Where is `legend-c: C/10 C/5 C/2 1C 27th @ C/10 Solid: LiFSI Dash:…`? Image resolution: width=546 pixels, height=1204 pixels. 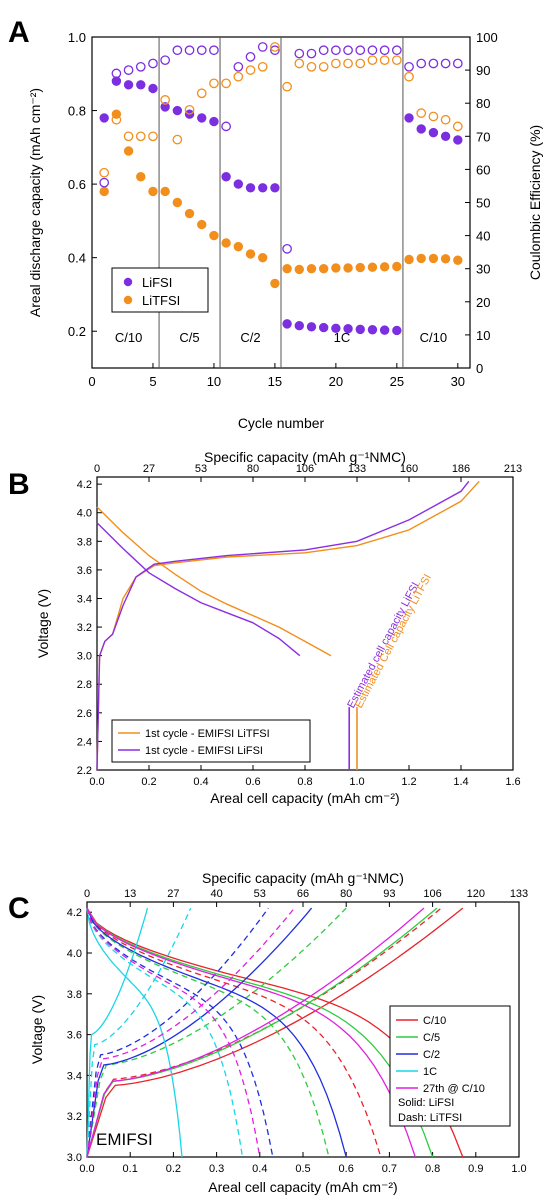 legend-c: C/10 C/5 C/2 1C 27th @ C/10 Solid: LiFSI Dash:… is located at coordinates (450, 1066).